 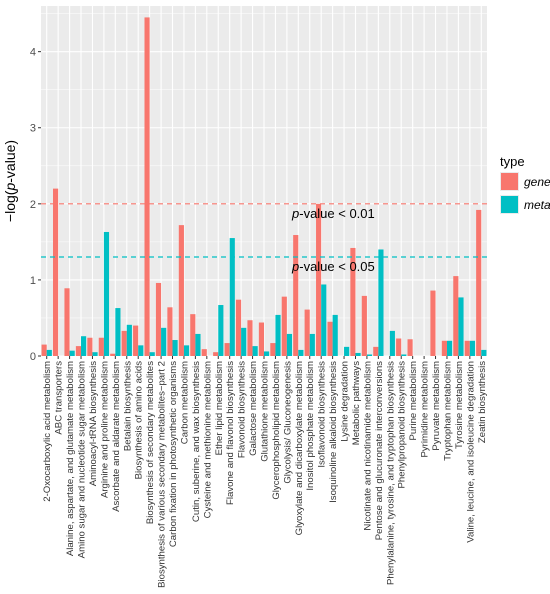 I want to click on x-tick-label: Glycerophospholipid metabolism, so click(x=276, y=430).